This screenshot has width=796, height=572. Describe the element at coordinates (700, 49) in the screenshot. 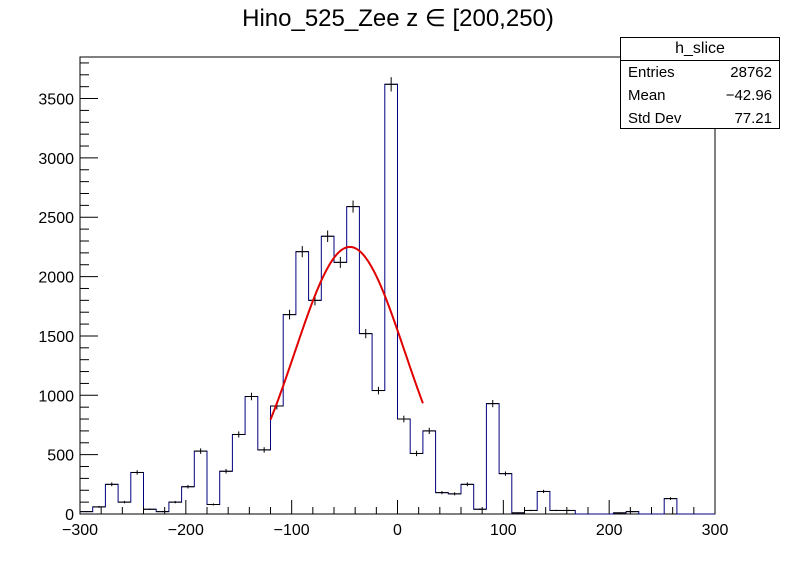

I see `stats-box-name: h_slice` at that location.